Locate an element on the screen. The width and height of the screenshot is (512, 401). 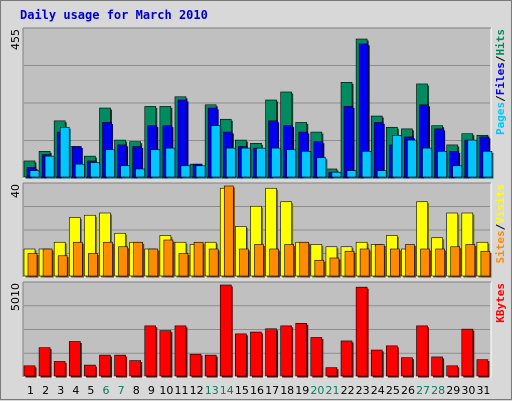
legend-visits: Visits is located at coordinates (500, 204).